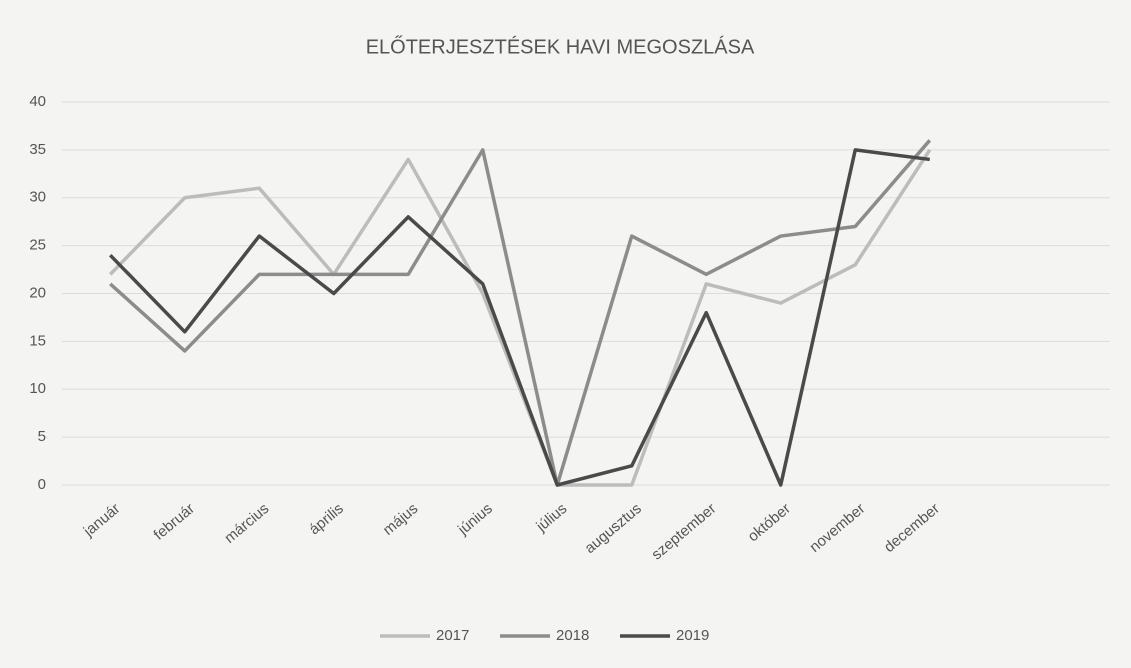 The image size is (1131, 668). I want to click on y-tick-label: 40, so click(37, 101).